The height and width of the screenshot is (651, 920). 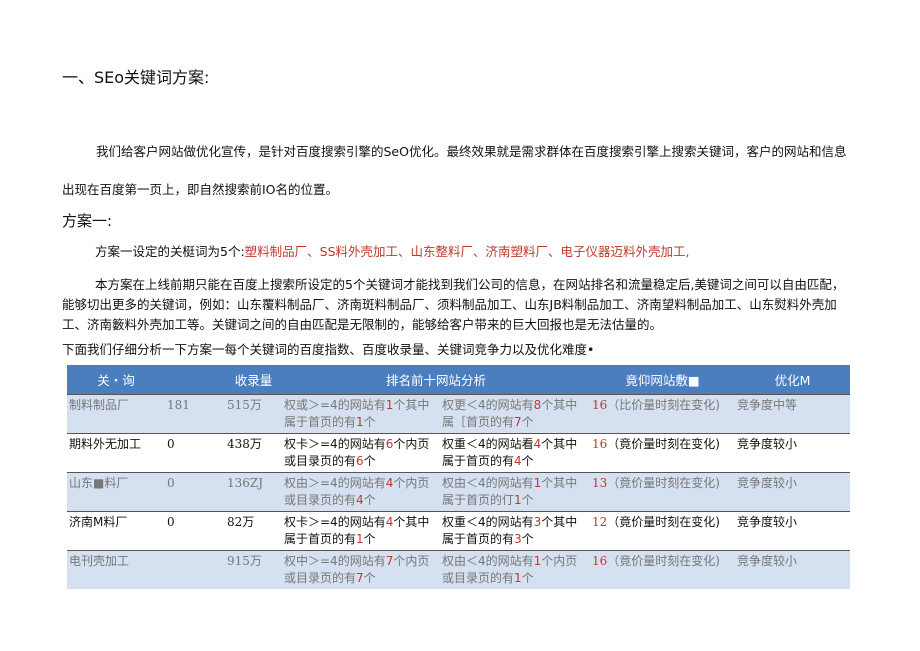 What do you see at coordinates (663, 492) in the screenshot?
I see `competing-cell: 13（竟价量时刻在变化)` at bounding box center [663, 492].